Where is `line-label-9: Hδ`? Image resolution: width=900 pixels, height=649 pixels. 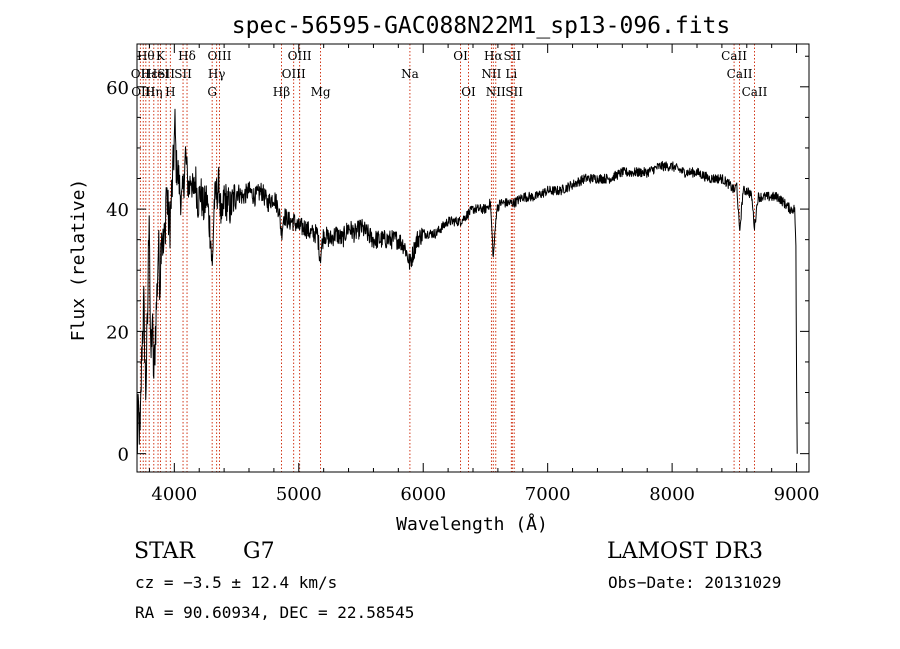 line-label-9: Hδ is located at coordinates (187, 56).